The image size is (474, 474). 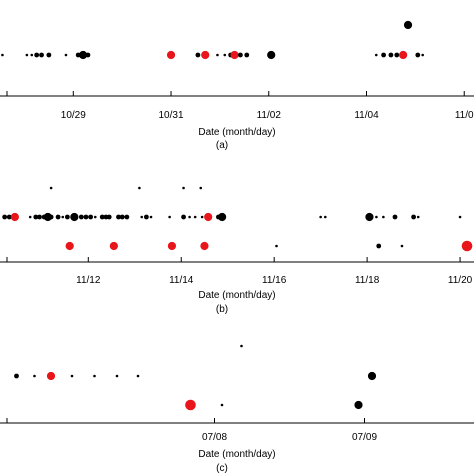 What do you see at coordinates (222, 145) in the screenshot?
I see `panel-caption: (a)` at bounding box center [222, 145].